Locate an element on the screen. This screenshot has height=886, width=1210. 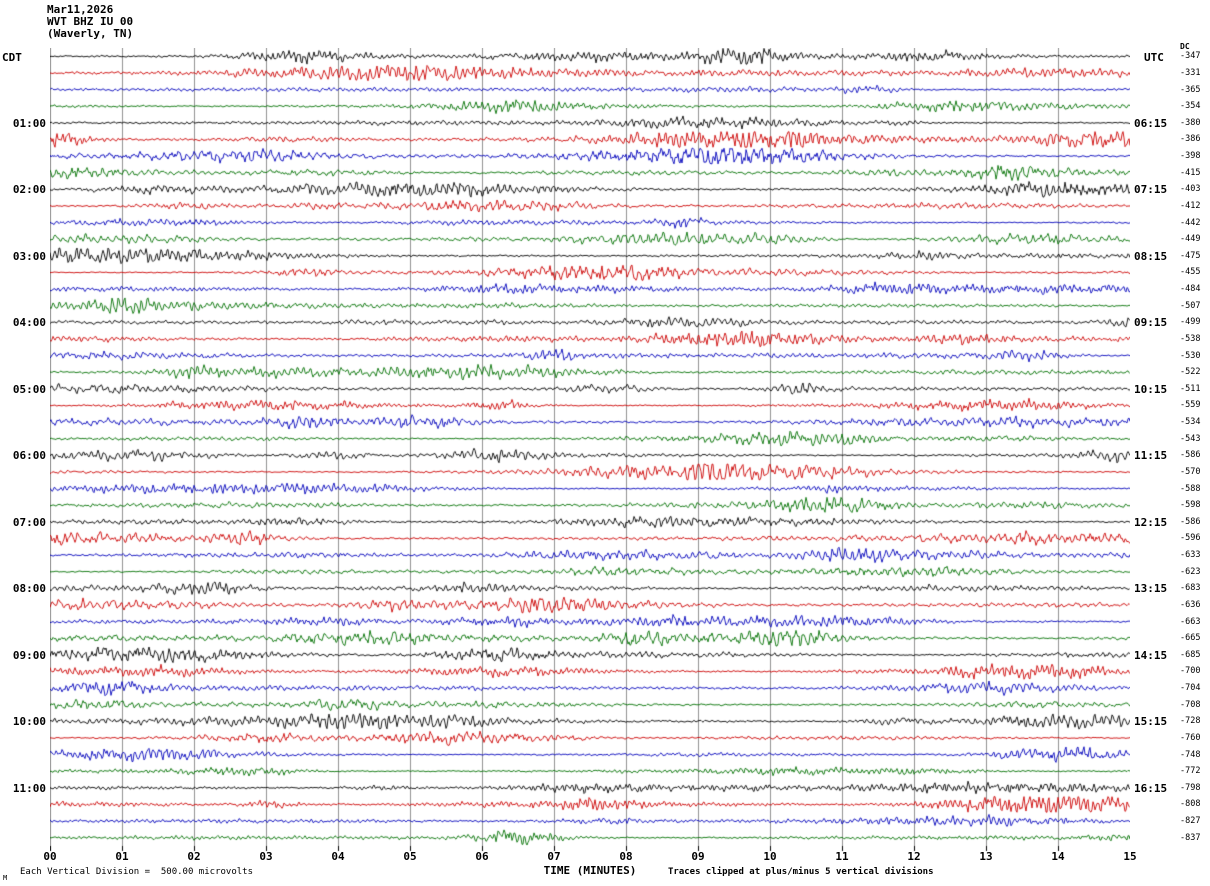
dc-offset-value: -623 is located at coordinates (1190, 571).